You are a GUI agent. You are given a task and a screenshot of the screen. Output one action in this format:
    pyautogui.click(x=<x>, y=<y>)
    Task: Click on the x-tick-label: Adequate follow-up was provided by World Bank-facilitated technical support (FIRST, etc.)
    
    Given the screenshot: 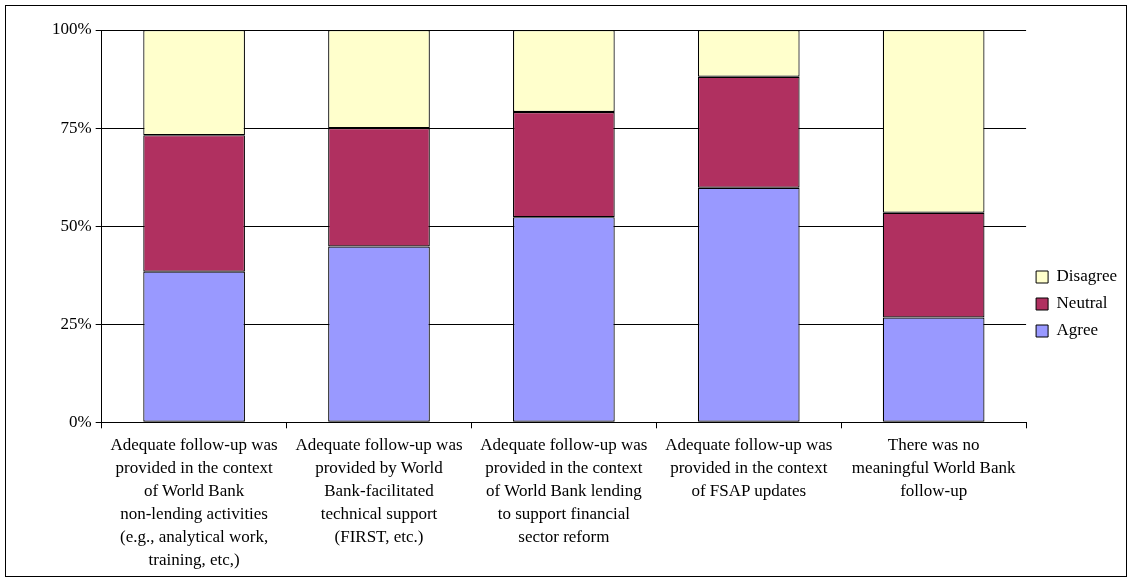 What is the action you would take?
    pyautogui.click(x=379, y=491)
    